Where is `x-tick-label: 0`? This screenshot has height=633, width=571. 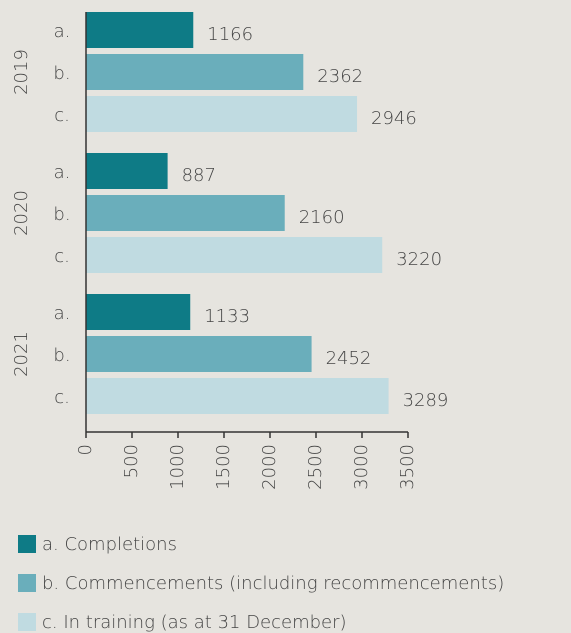
x-tick-label: 0 is located at coordinates (85, 449).